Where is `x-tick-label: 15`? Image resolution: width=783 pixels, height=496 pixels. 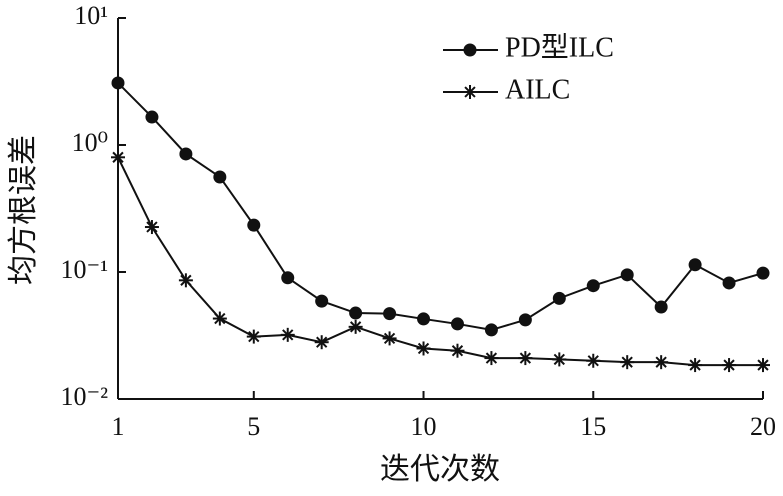
x-tick-label: 15 is located at coordinates (593, 426).